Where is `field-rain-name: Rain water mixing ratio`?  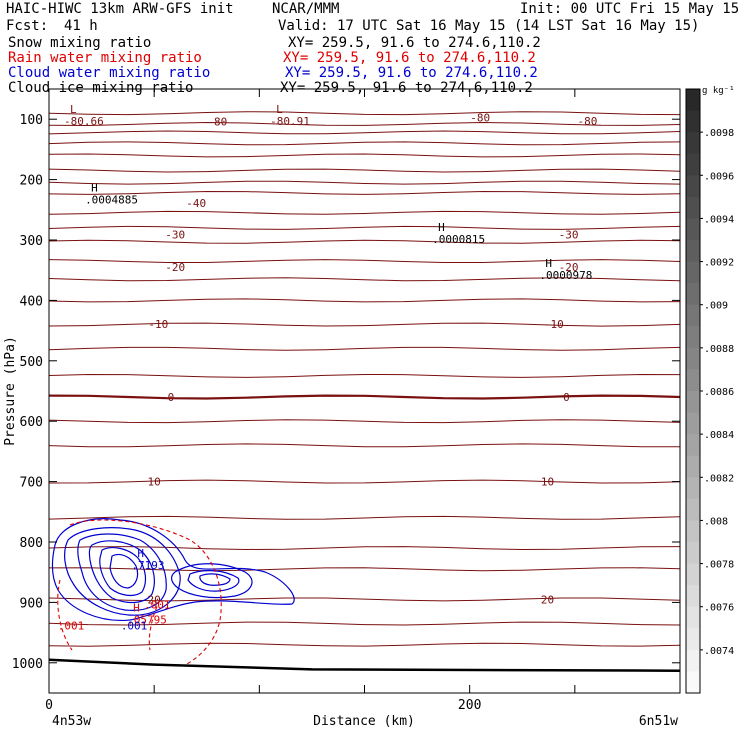
field-rain-name: Rain water mixing ratio is located at coordinates (105, 58).